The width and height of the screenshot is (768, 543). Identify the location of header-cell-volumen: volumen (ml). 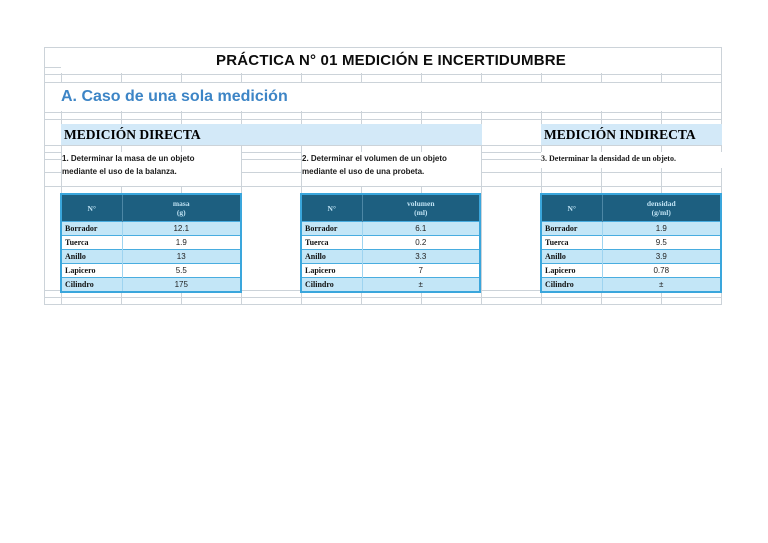
(421, 208).